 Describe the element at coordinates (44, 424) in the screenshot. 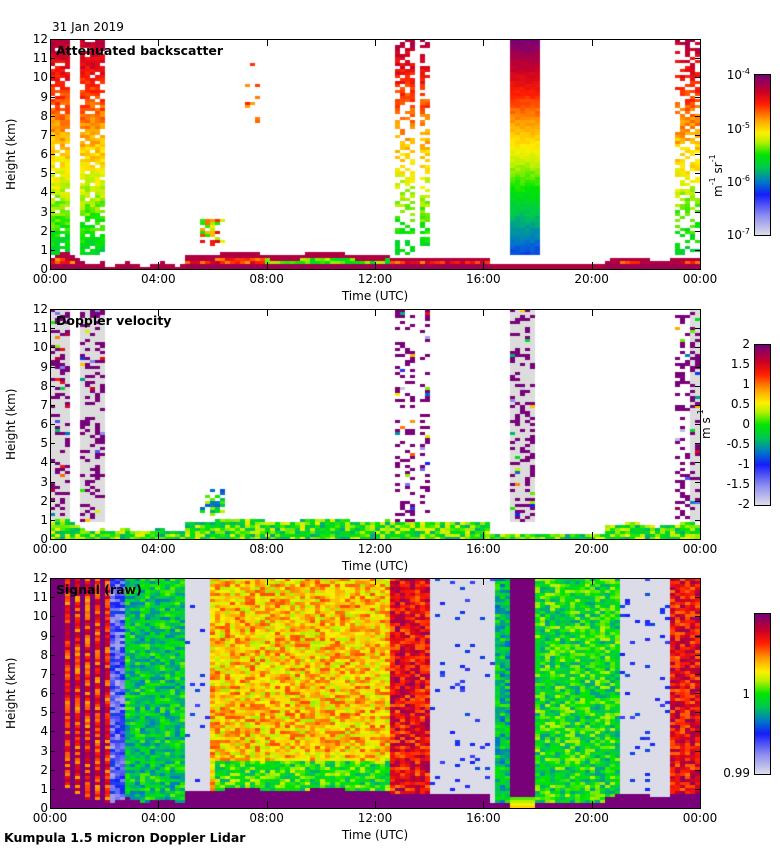

I see `y-tick-label: 6` at that location.